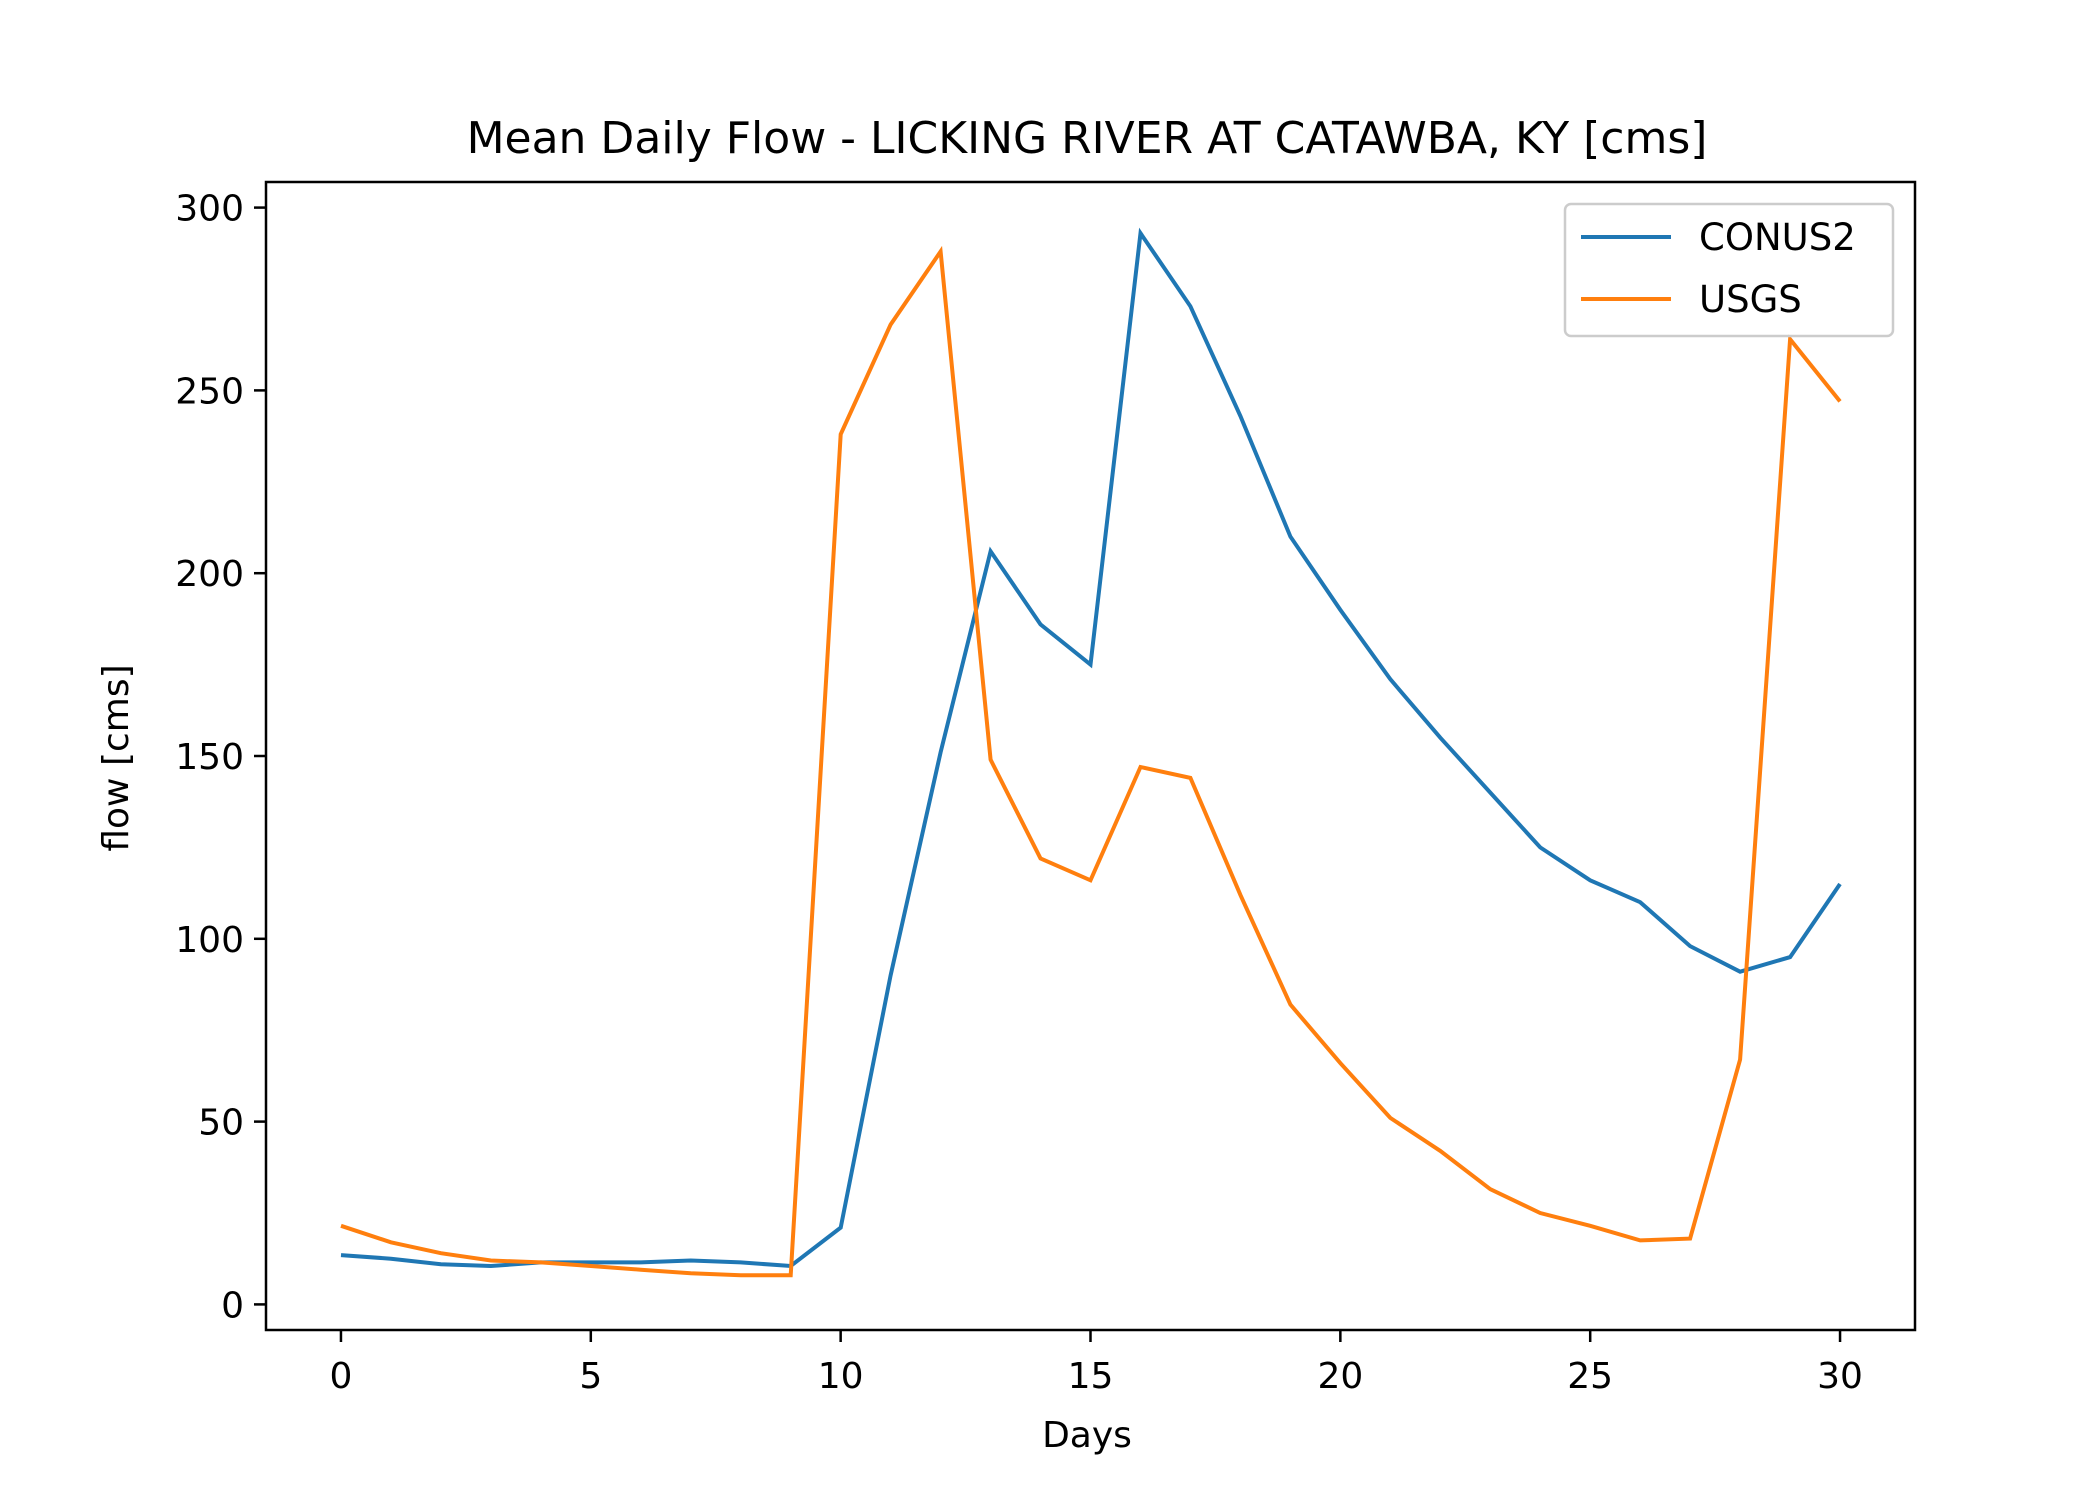 The image size is (2100, 1500). Describe the element at coordinates (1777, 237) in the screenshot. I see `legend-label-conus2: CONUS2` at that location.